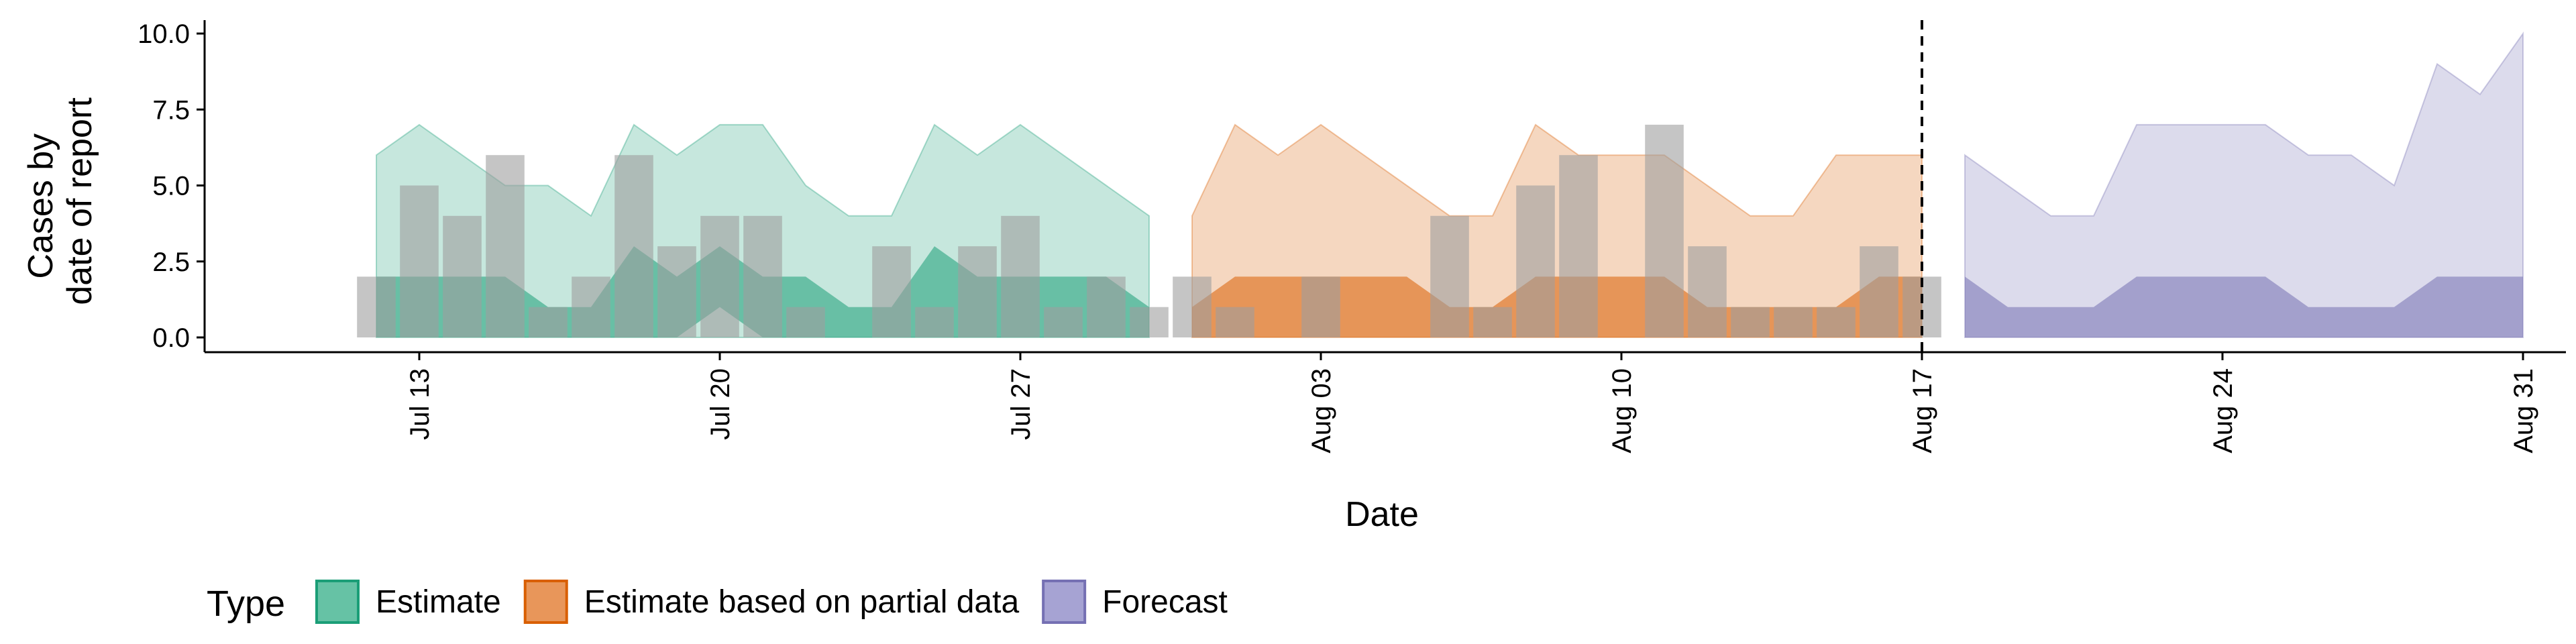 The height and width of the screenshot is (644, 2576). I want to click on y-tick-label: 0.0, so click(171, 338).